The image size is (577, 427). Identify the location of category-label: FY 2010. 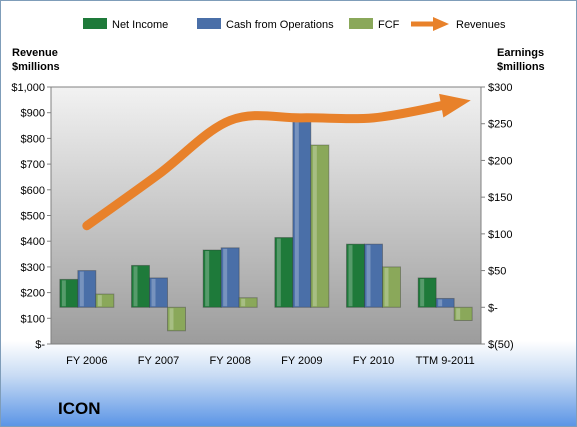
(373, 361).